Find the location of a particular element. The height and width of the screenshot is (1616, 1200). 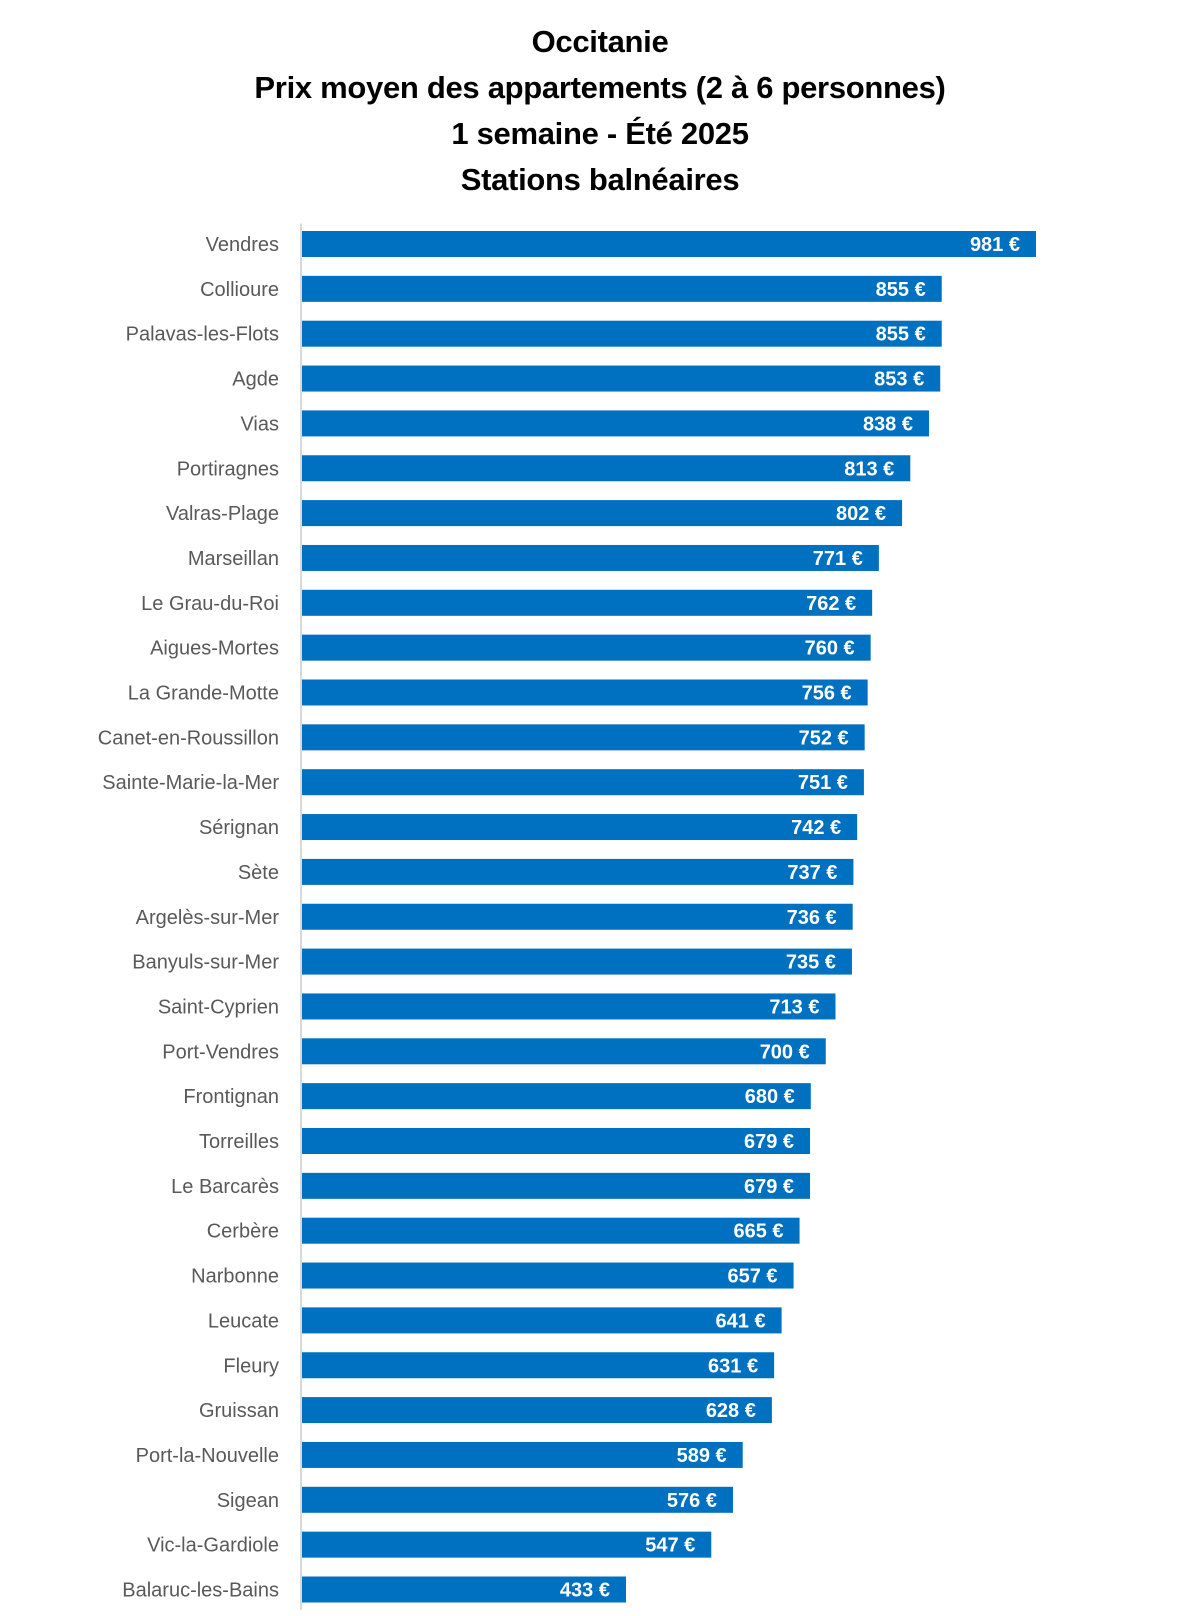

category-label: Gruissan is located at coordinates (239, 1411).